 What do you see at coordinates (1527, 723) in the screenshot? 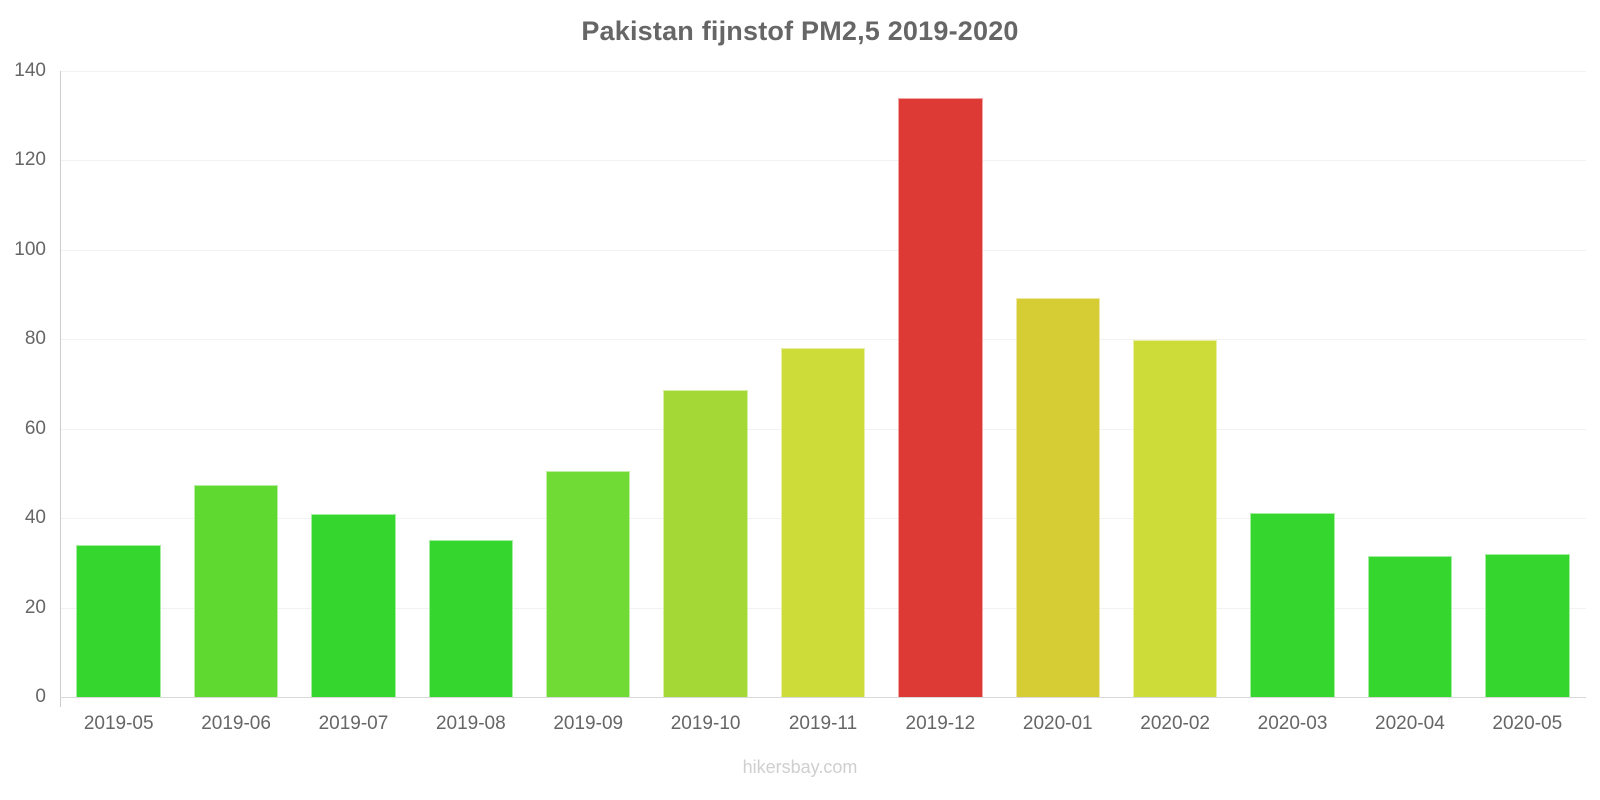
I see `x-tick-label: 2020-05` at bounding box center [1527, 723].